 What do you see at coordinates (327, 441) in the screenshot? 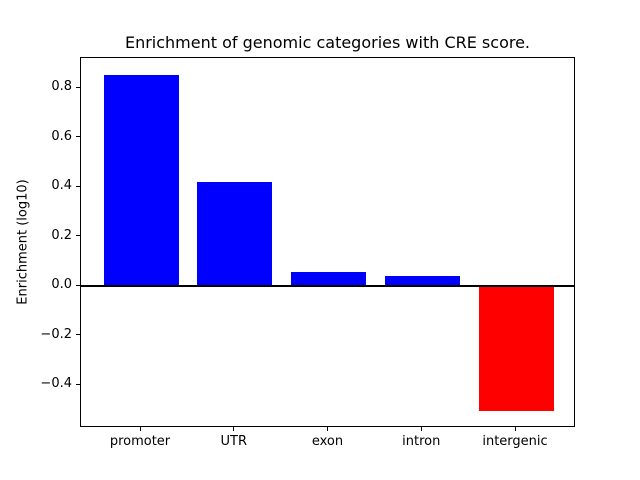
I see `x-tick-label-exon: exon` at bounding box center [327, 441].